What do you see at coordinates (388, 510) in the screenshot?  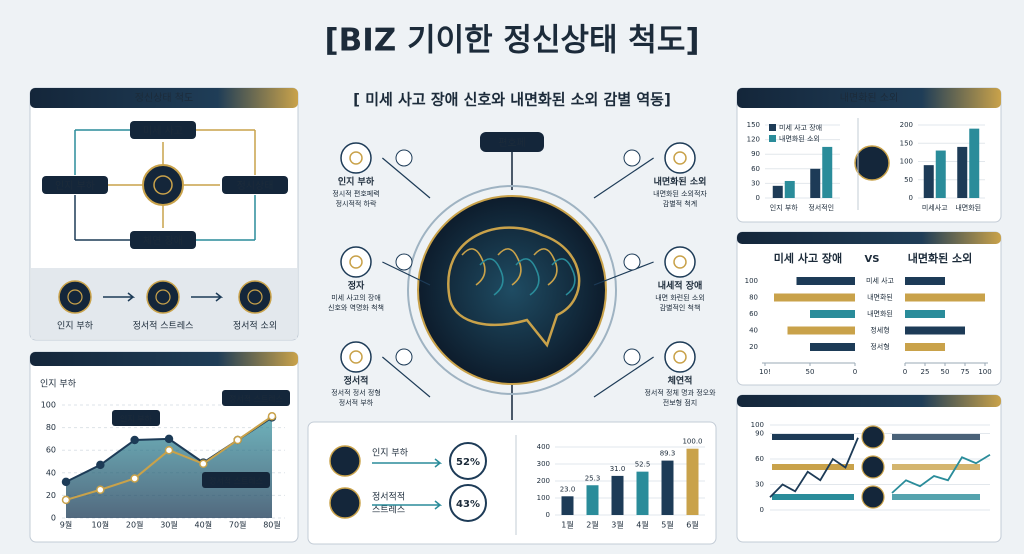 I see `summary-label: 스트레스` at bounding box center [388, 510].